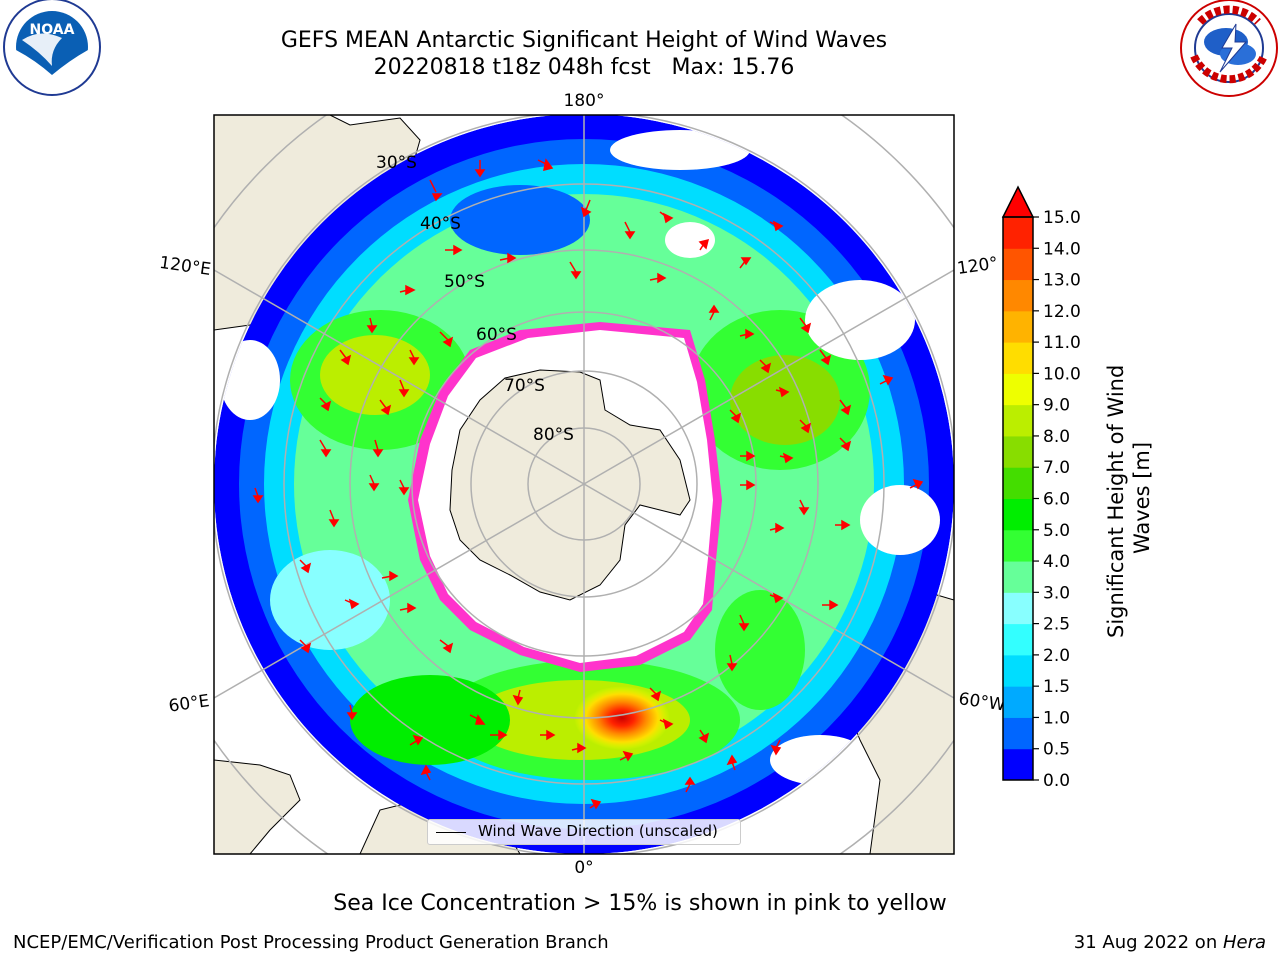 This screenshot has width=1280, height=960. I want to click on legend-line-sample, so click(451, 832).